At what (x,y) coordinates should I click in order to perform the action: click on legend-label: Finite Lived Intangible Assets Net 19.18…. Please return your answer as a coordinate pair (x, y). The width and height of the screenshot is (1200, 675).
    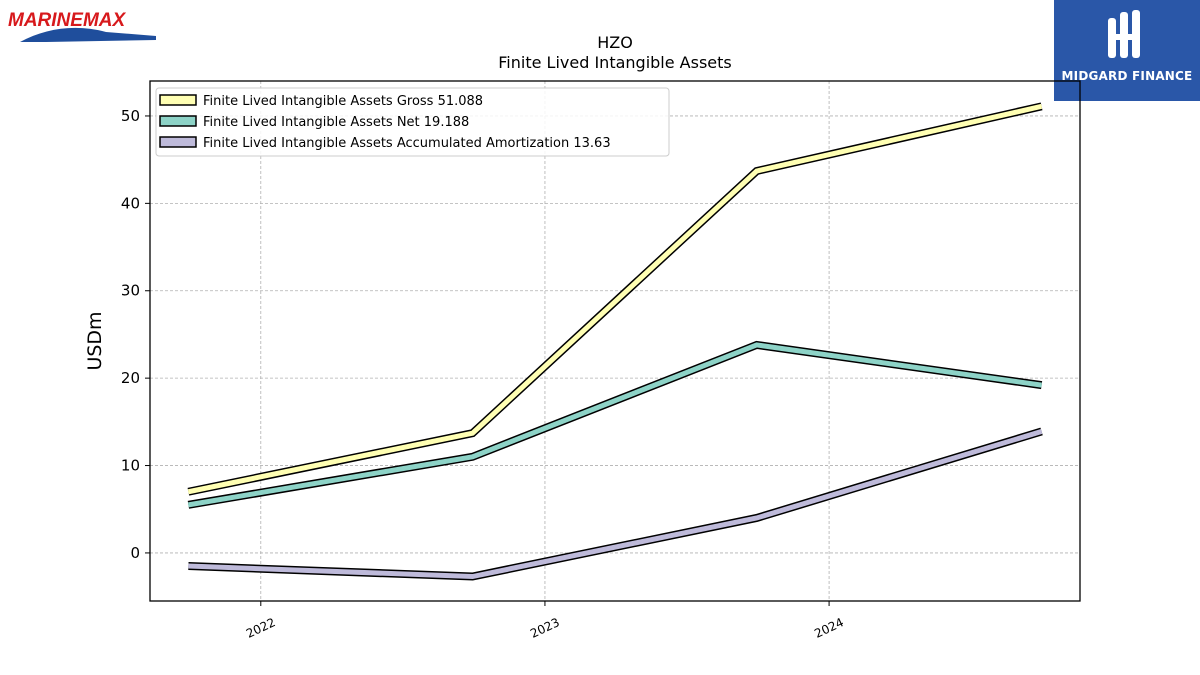
    Looking at the image, I should click on (336, 122).